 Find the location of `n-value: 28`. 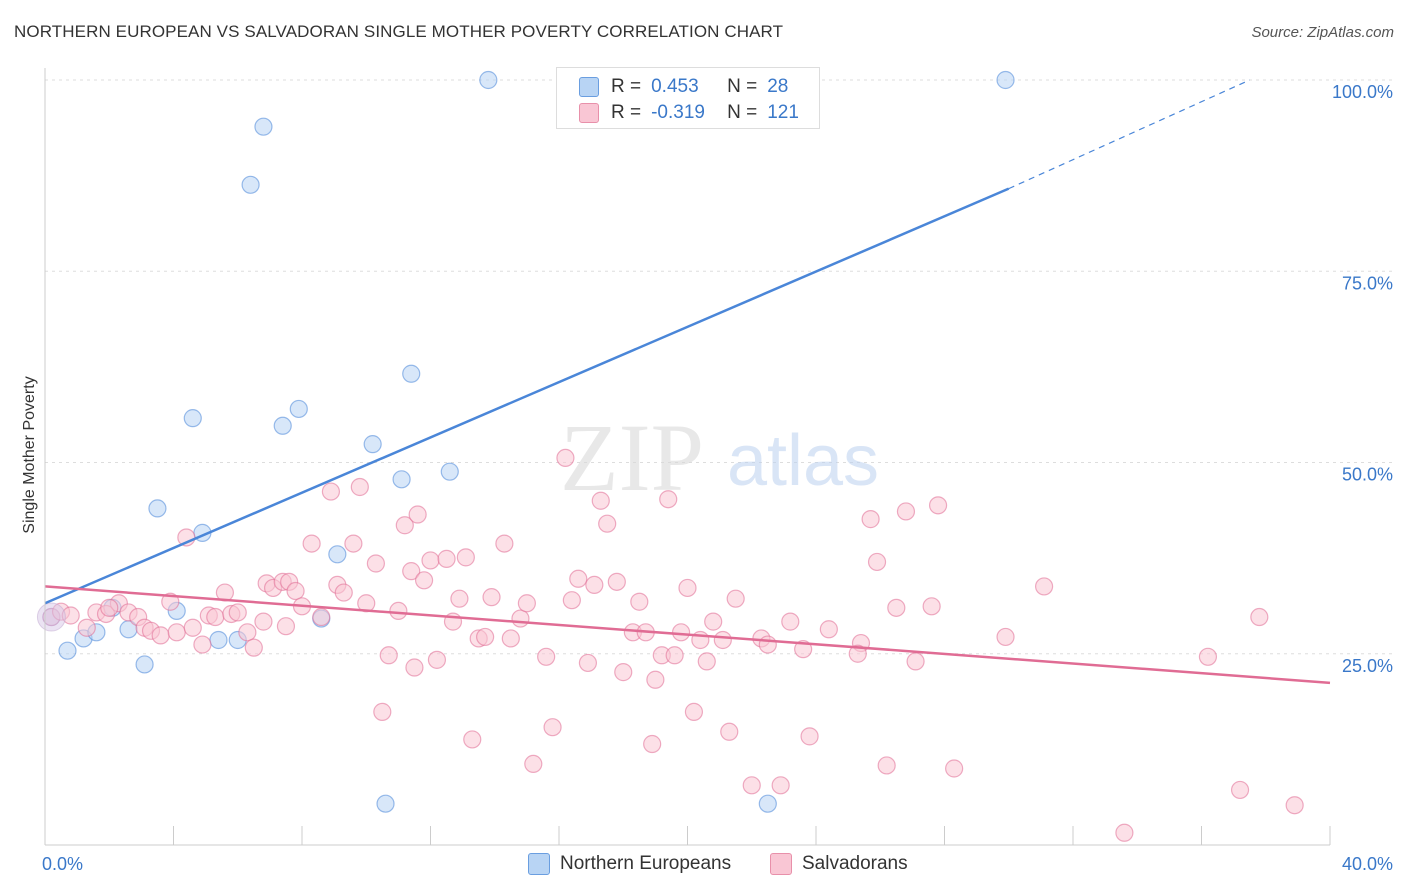

n-value: 28 is located at coordinates (778, 86).